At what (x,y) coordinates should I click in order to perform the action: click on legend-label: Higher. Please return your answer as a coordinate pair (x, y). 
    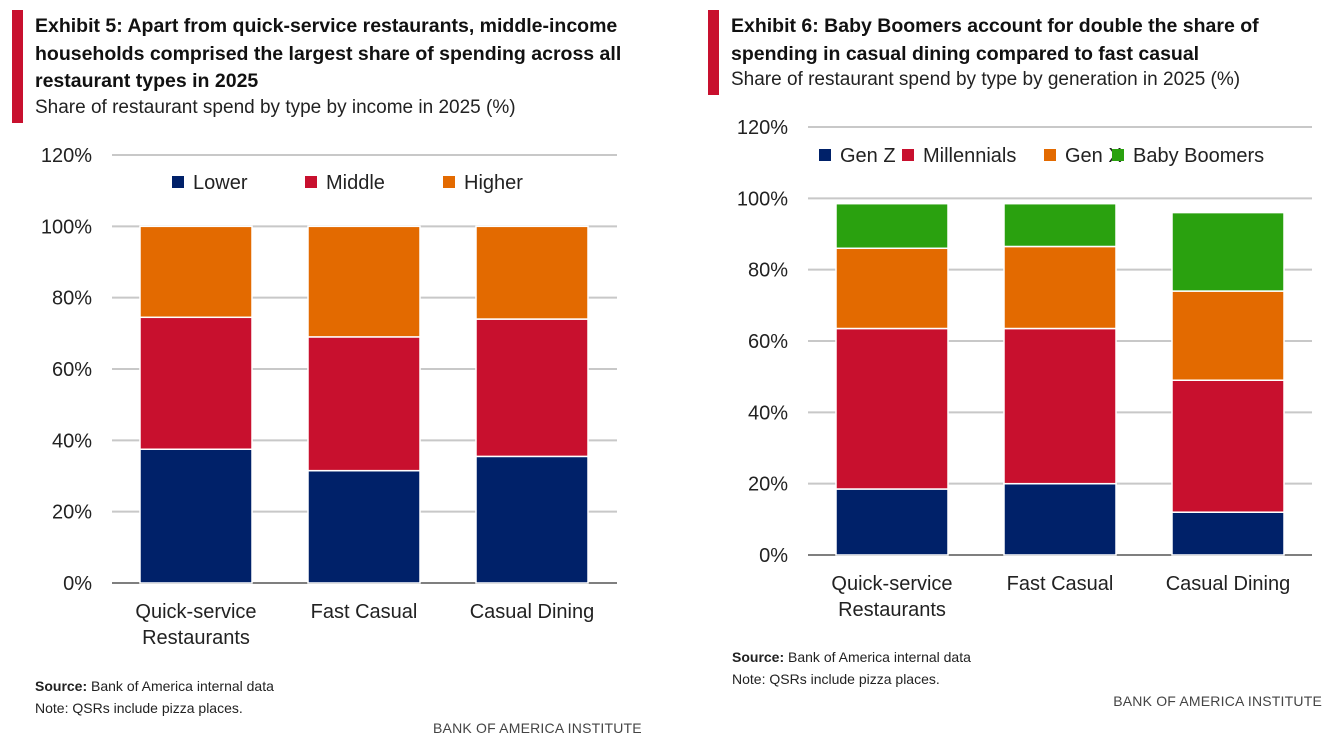
    Looking at the image, I should click on (493, 183).